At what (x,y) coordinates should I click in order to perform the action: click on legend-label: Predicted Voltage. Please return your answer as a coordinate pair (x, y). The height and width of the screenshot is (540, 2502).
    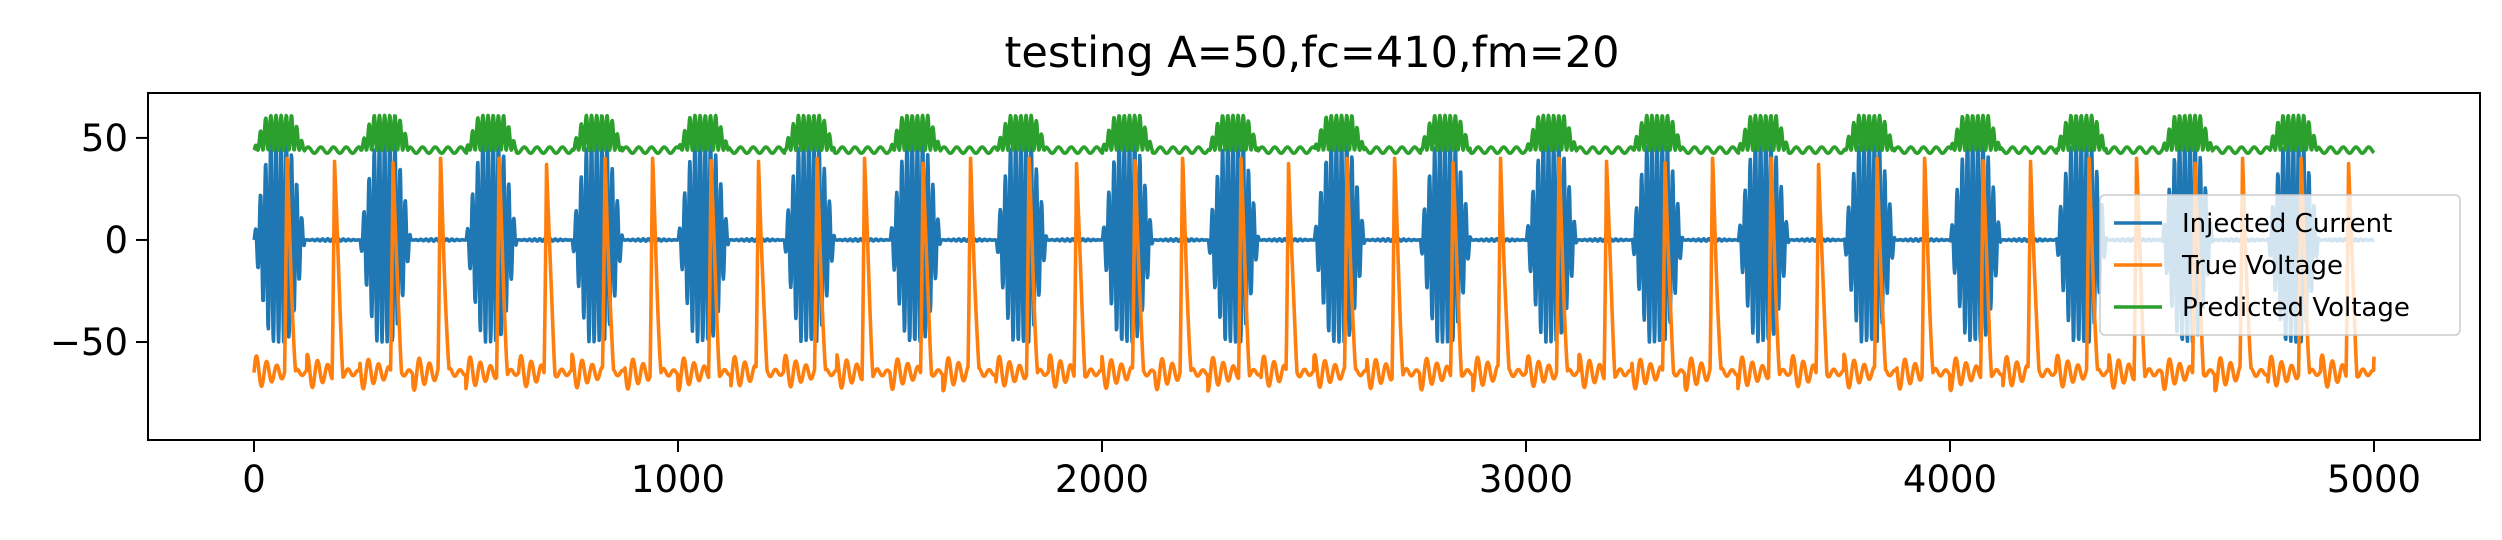
    Looking at the image, I should click on (2296, 308).